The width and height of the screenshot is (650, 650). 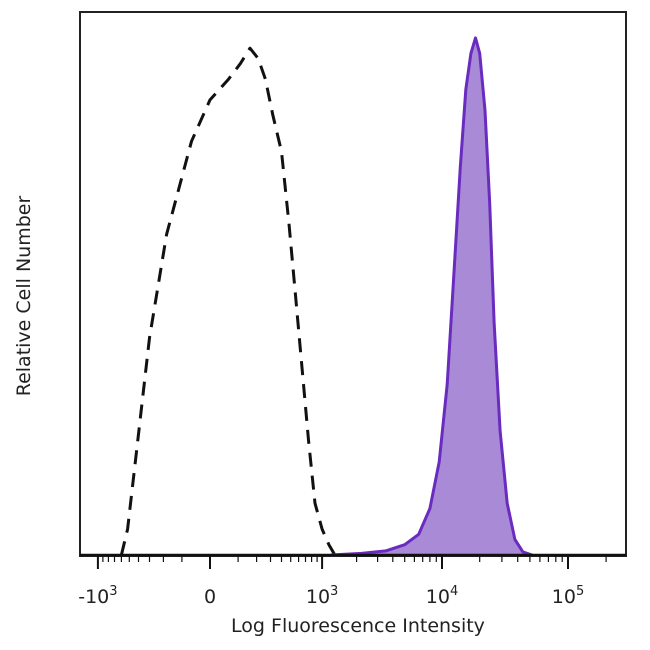 I want to click on x-axis-title: Log Fluorescence Intensity, so click(x=358, y=626).